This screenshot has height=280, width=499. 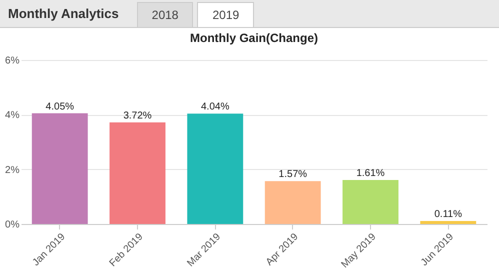 What do you see at coordinates (215, 107) in the screenshot?
I see `data-label: 4.04%` at bounding box center [215, 107].